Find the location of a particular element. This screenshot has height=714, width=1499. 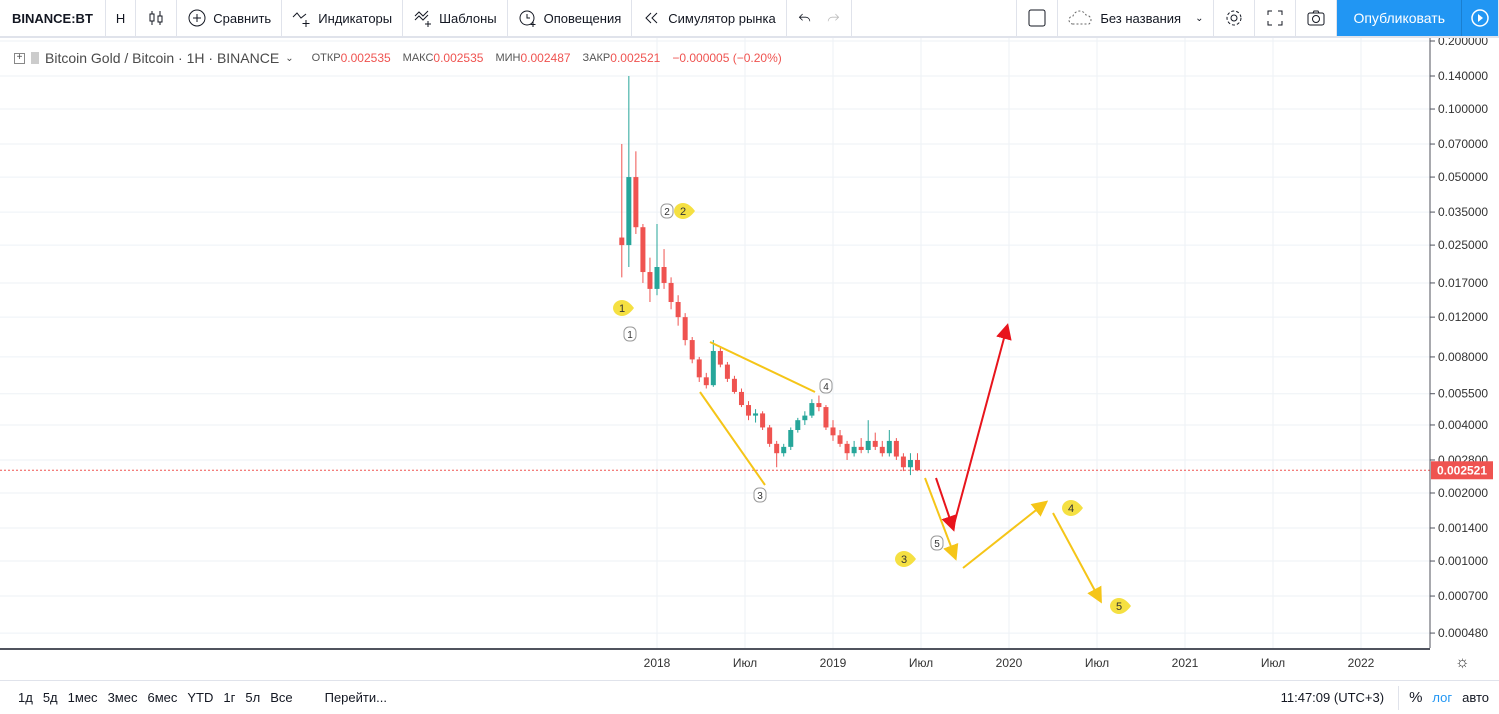

wave-circle-label: 2 is located at coordinates (667, 211).